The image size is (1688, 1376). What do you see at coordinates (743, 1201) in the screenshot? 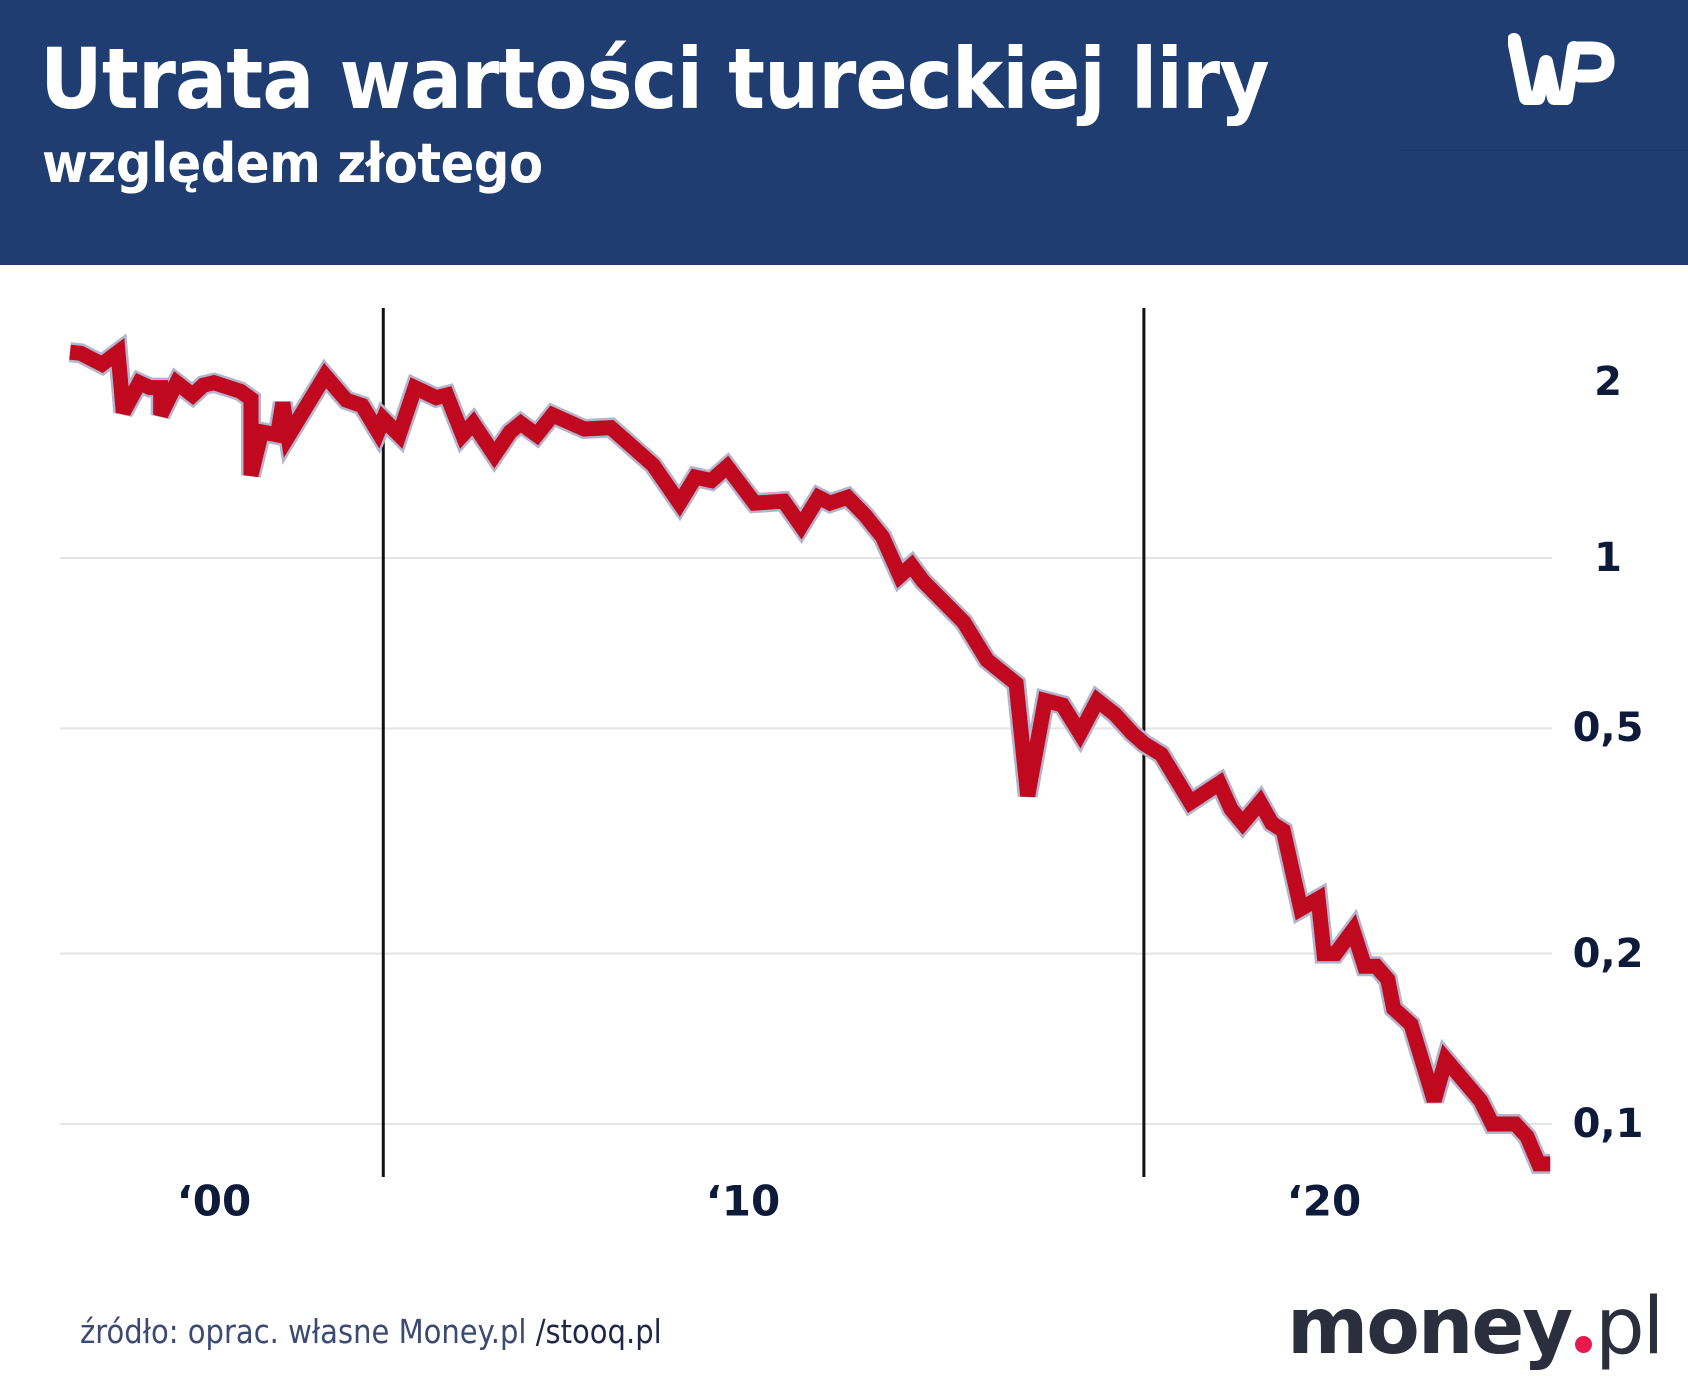
I see `x-tick-label: ‘10` at bounding box center [743, 1201].